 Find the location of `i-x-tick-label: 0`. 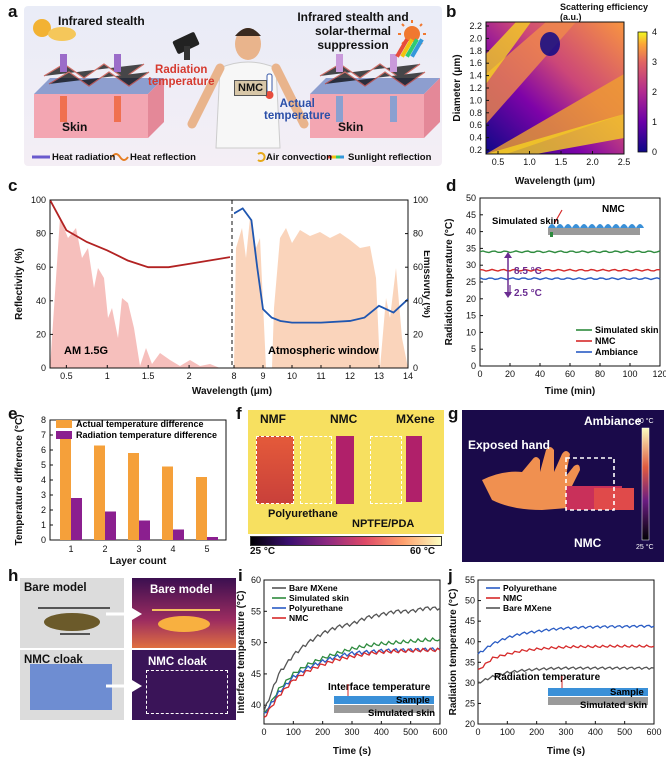

i-x-tick-label: 0 is located at coordinates (263, 732).